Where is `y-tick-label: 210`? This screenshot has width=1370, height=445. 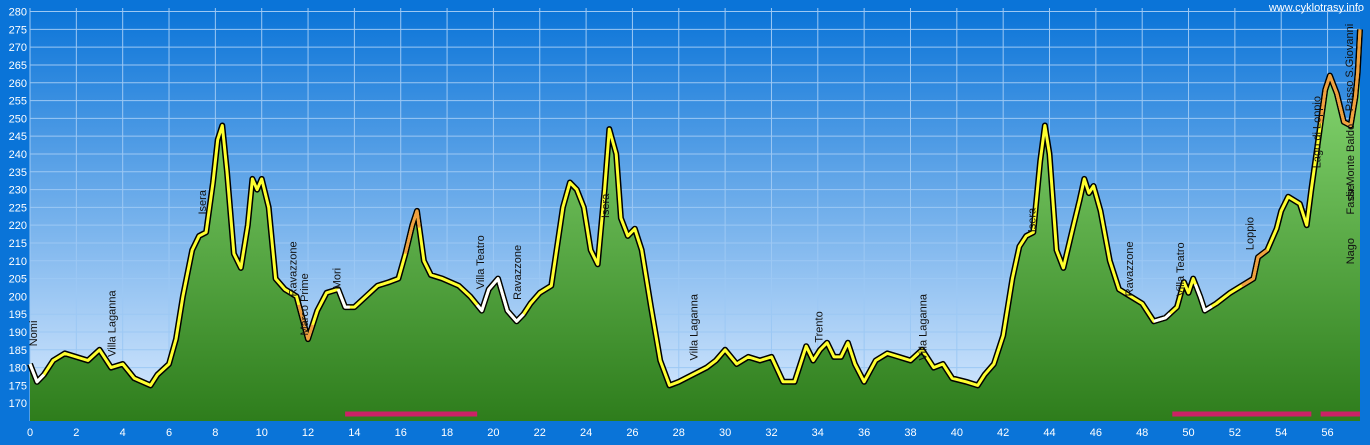 y-tick-label: 210 is located at coordinates (18, 262).